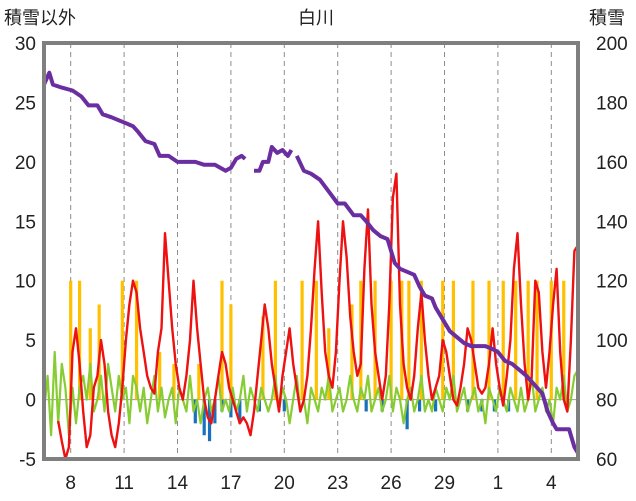  What do you see at coordinates (25, 103) in the screenshot?
I see `left-tick-label: 25` at bounding box center [25, 103].